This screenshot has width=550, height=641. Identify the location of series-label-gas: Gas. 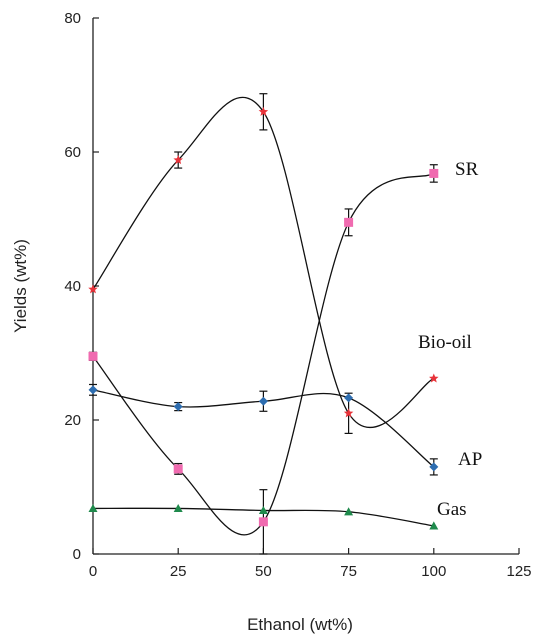
(452, 509).